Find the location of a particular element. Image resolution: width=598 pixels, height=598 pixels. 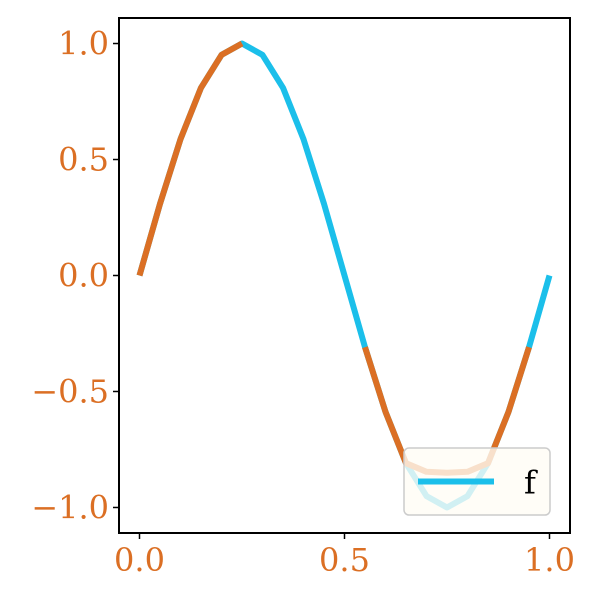

x-tick-label: 1.0 is located at coordinates (549, 560).